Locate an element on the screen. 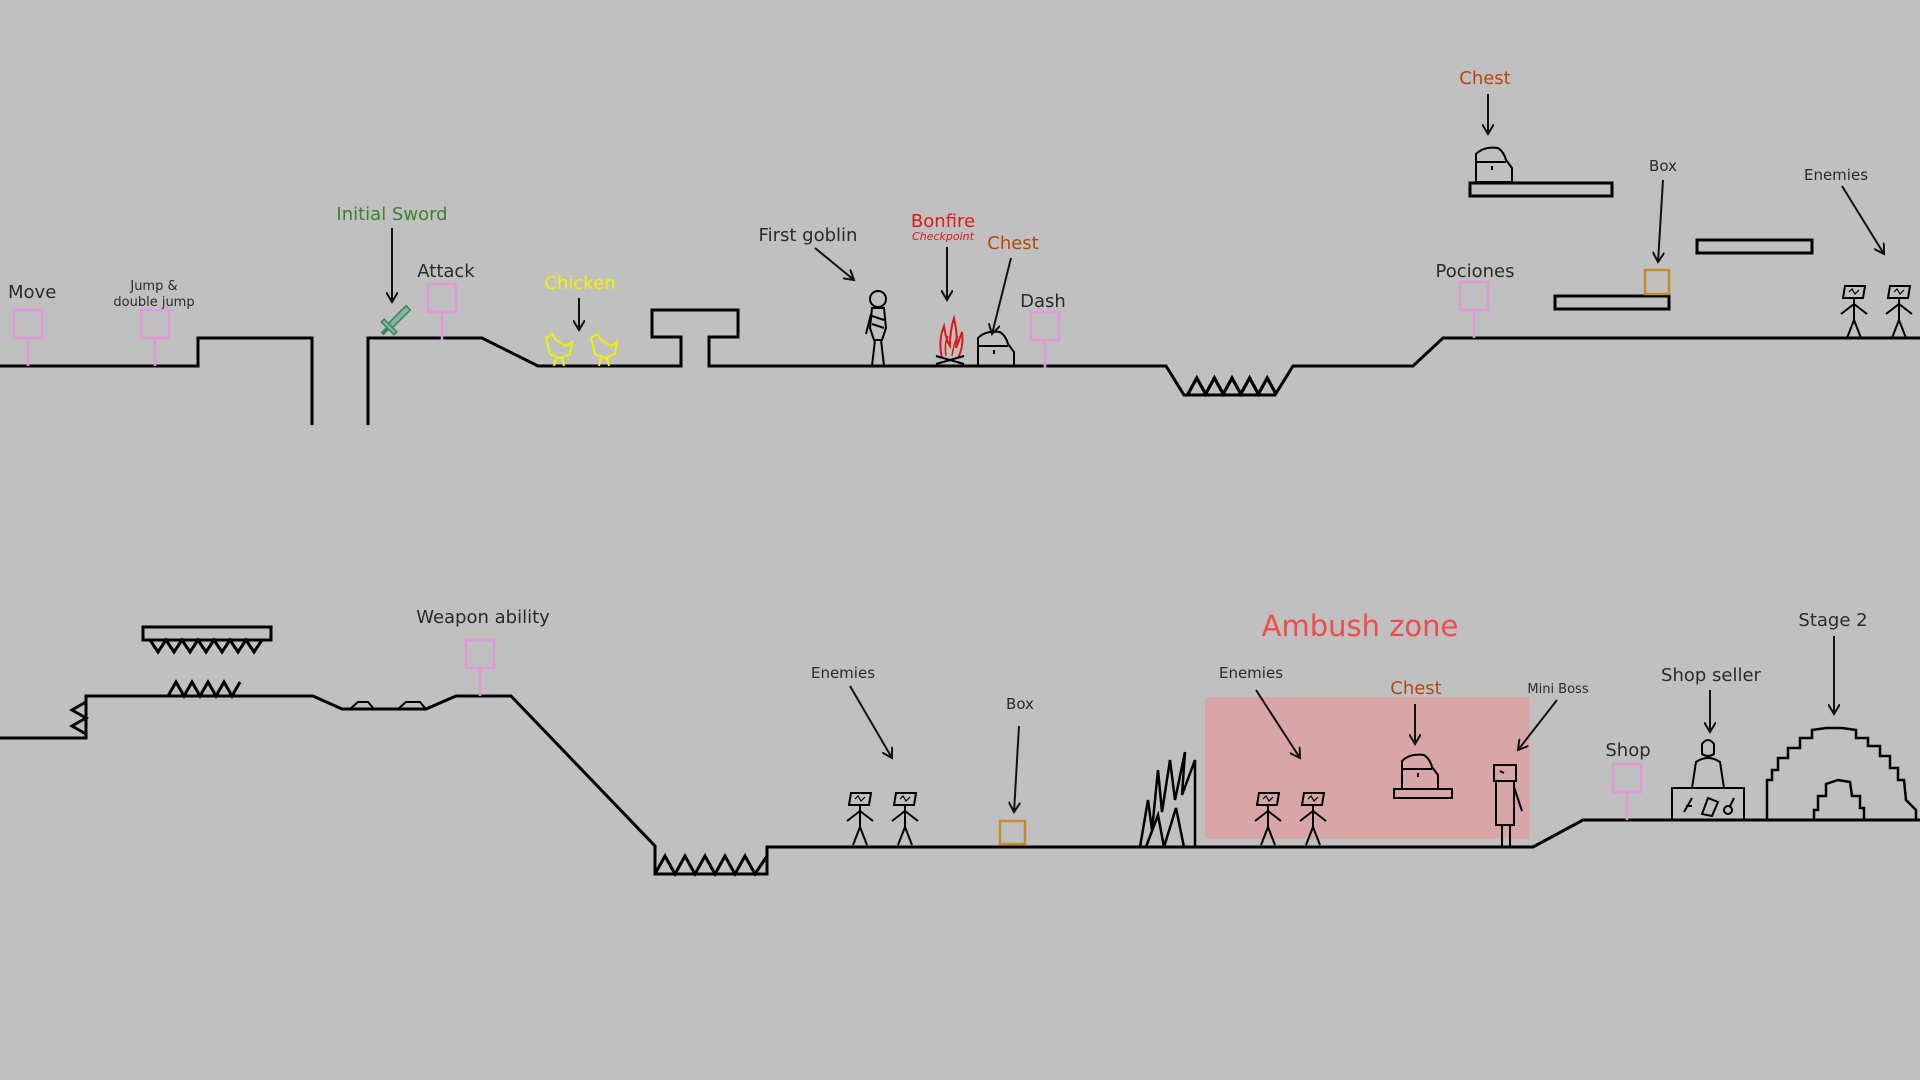  label-dash: Dash is located at coordinates (1043, 301).